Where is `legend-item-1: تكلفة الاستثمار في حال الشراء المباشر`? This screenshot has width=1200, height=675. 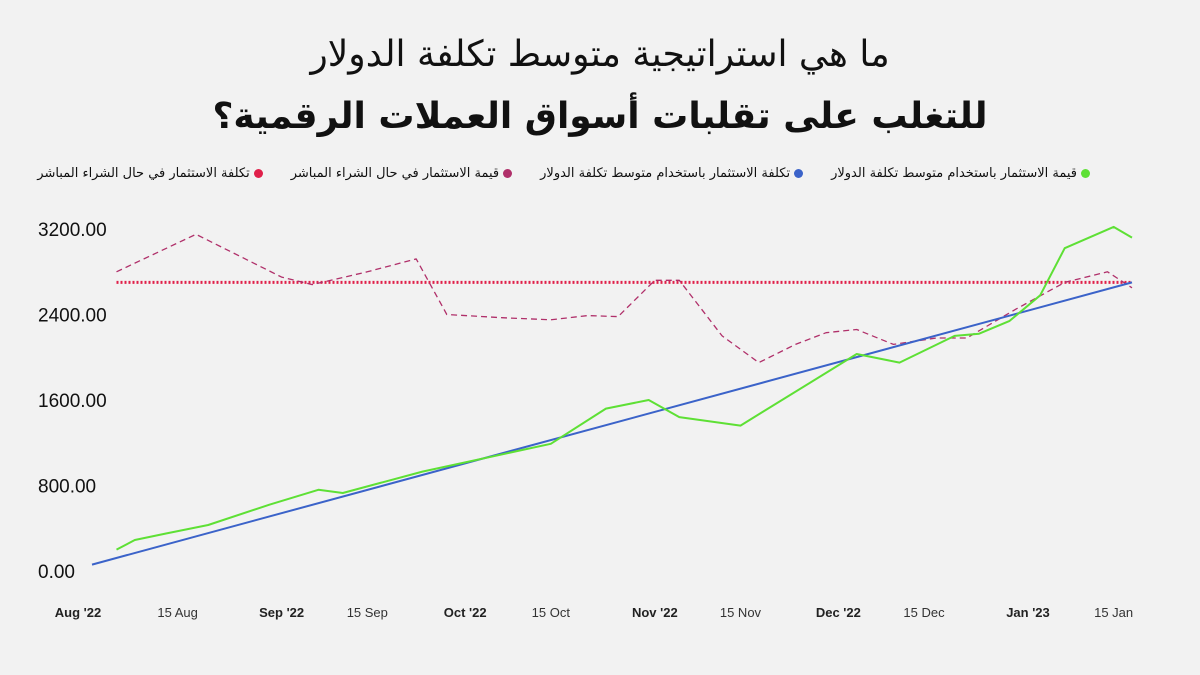
legend-item-1: تكلفة الاستثمار في حال الشراء المباشر is located at coordinates (150, 173).